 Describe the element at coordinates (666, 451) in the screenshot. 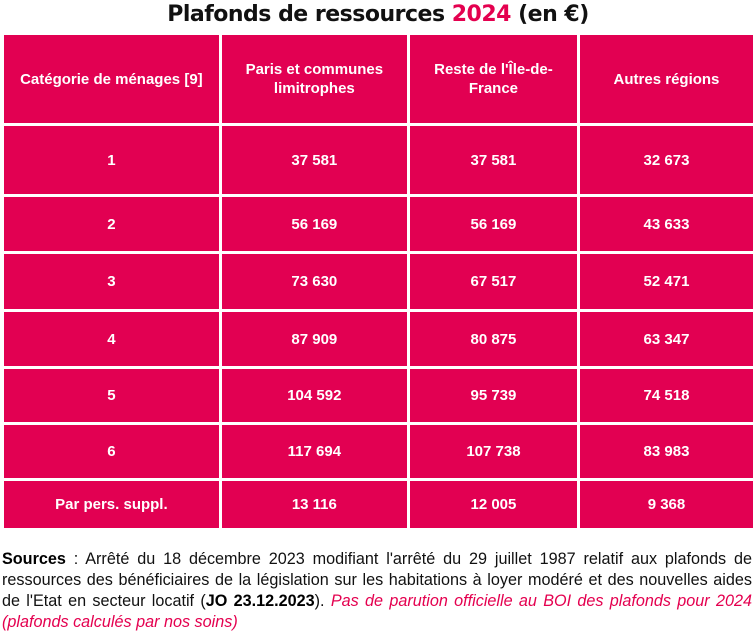

I see `table-cell: 83 983` at that location.